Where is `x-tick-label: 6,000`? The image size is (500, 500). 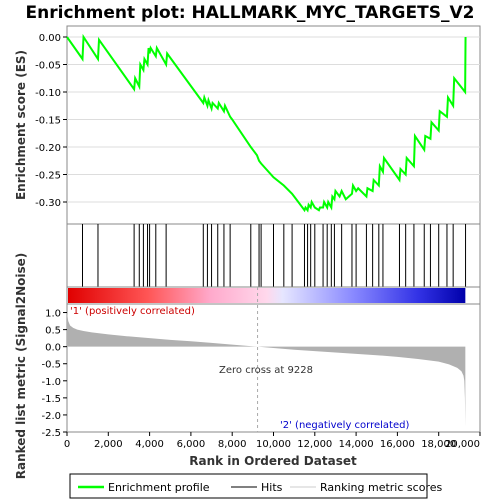 x-tick-label: 6,000 is located at coordinates (191, 444).